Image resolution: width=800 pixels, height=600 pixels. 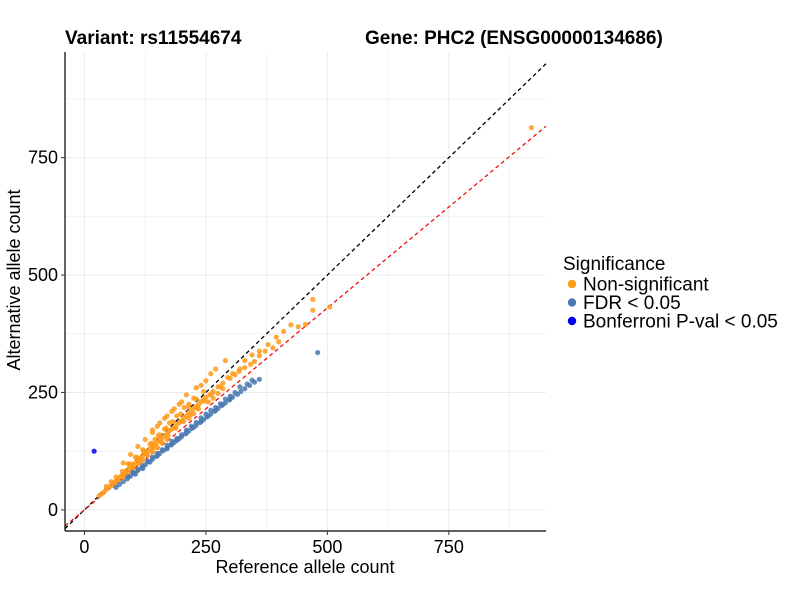 I want to click on y-axis-label: Alternative allele count, so click(x=14, y=279).